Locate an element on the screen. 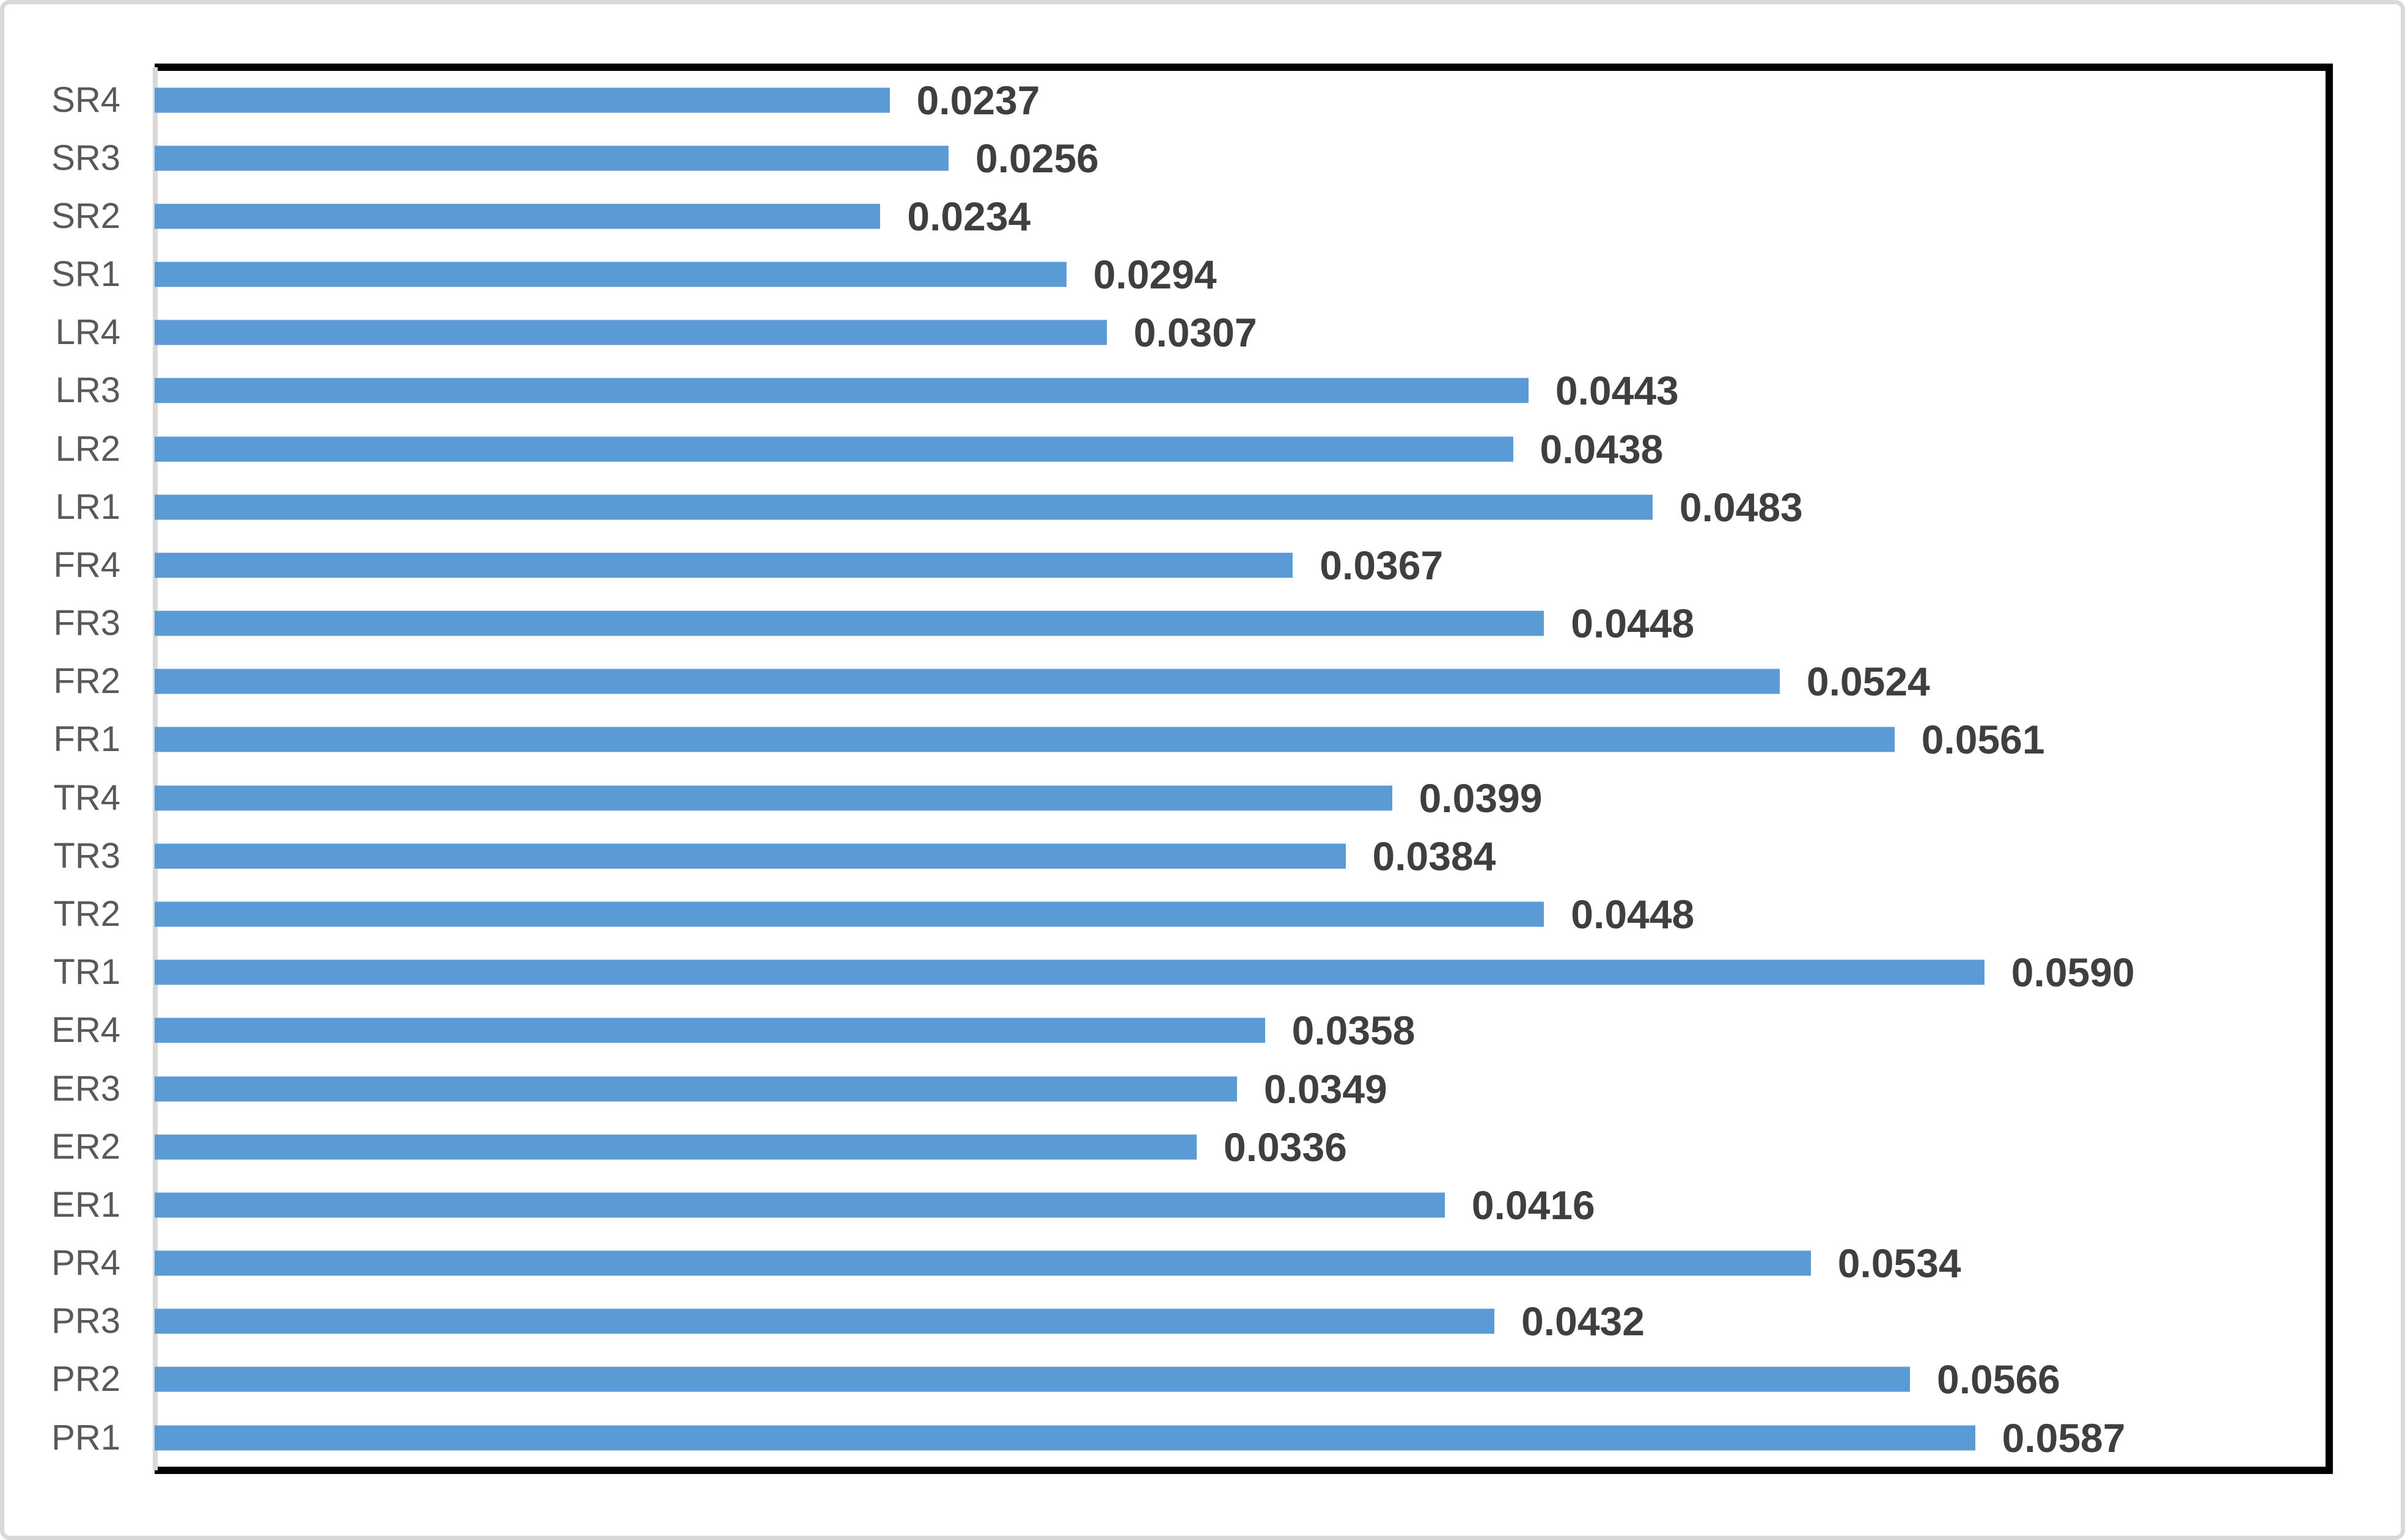  category-label: ER1 is located at coordinates (85, 1205).